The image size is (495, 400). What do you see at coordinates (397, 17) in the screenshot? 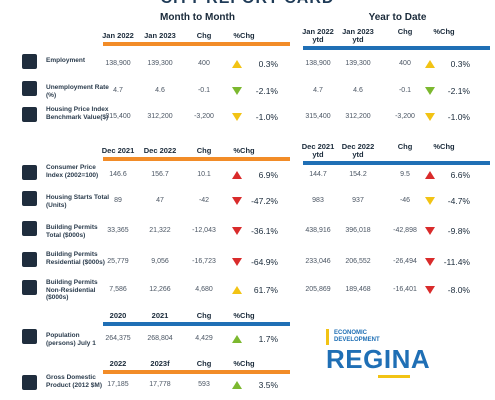
I see `section-year-to-date: Year to Date` at bounding box center [397, 17].